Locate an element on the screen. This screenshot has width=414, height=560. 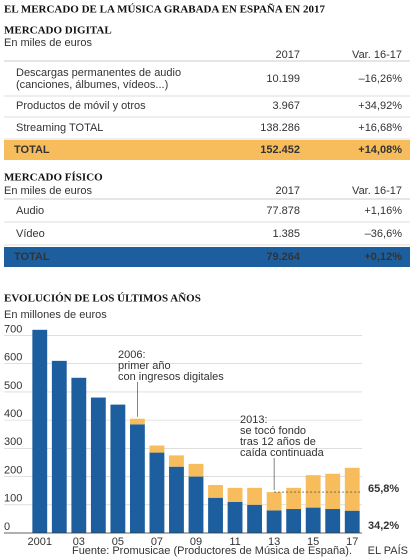
section-title: MERCADO DIGITAL is located at coordinates (58, 31).